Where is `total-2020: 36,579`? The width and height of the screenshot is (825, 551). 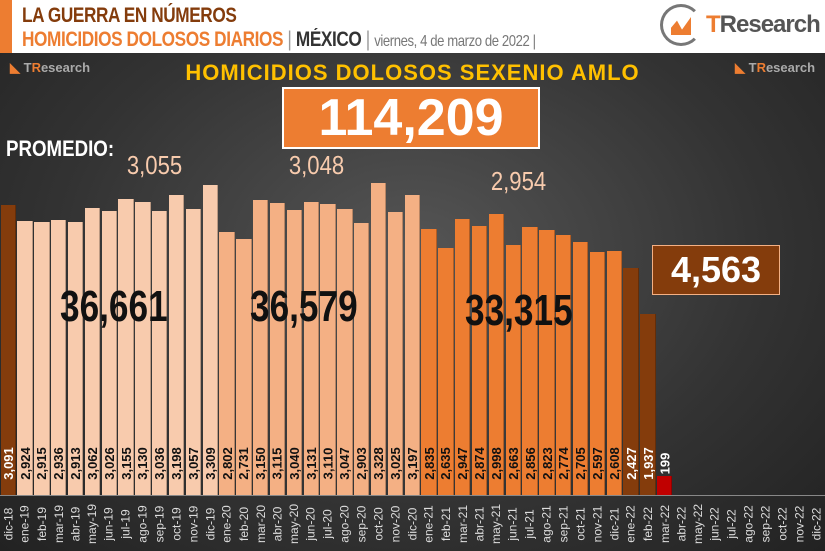
total-2020: 36,579 is located at coordinates (304, 306).